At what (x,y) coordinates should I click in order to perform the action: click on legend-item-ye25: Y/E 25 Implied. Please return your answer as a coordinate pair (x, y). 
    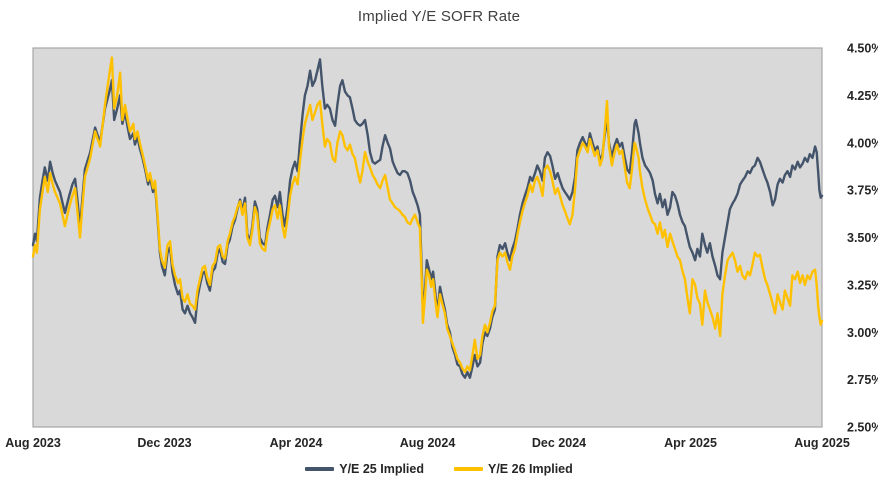
    Looking at the image, I should click on (364, 469).